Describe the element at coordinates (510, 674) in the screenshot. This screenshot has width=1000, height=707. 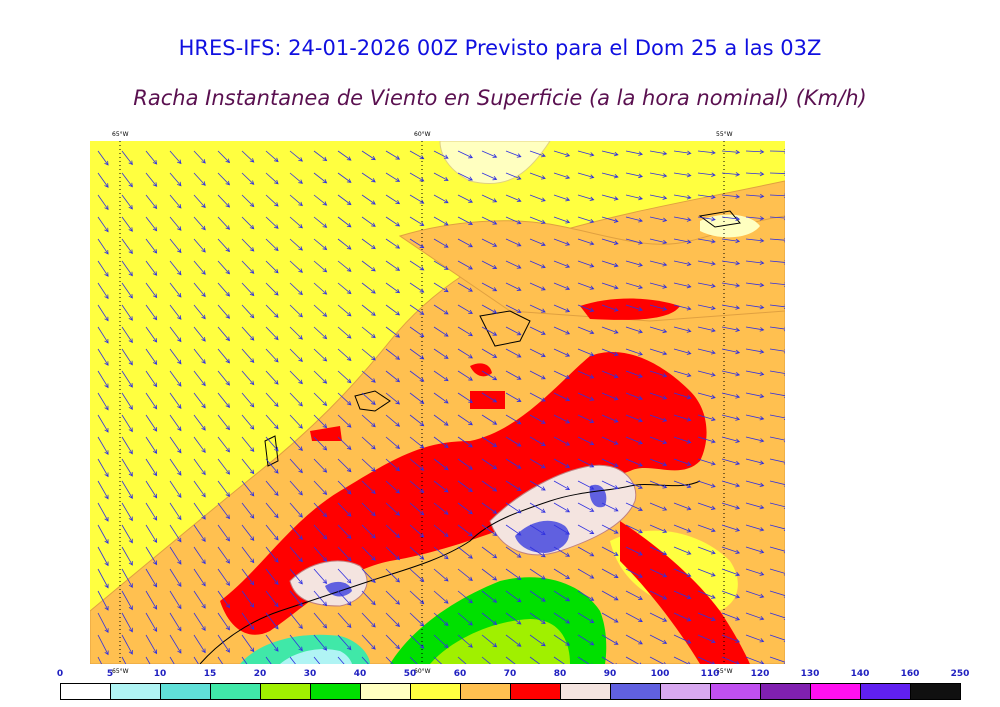
I see `legend-value: 70` at that location.